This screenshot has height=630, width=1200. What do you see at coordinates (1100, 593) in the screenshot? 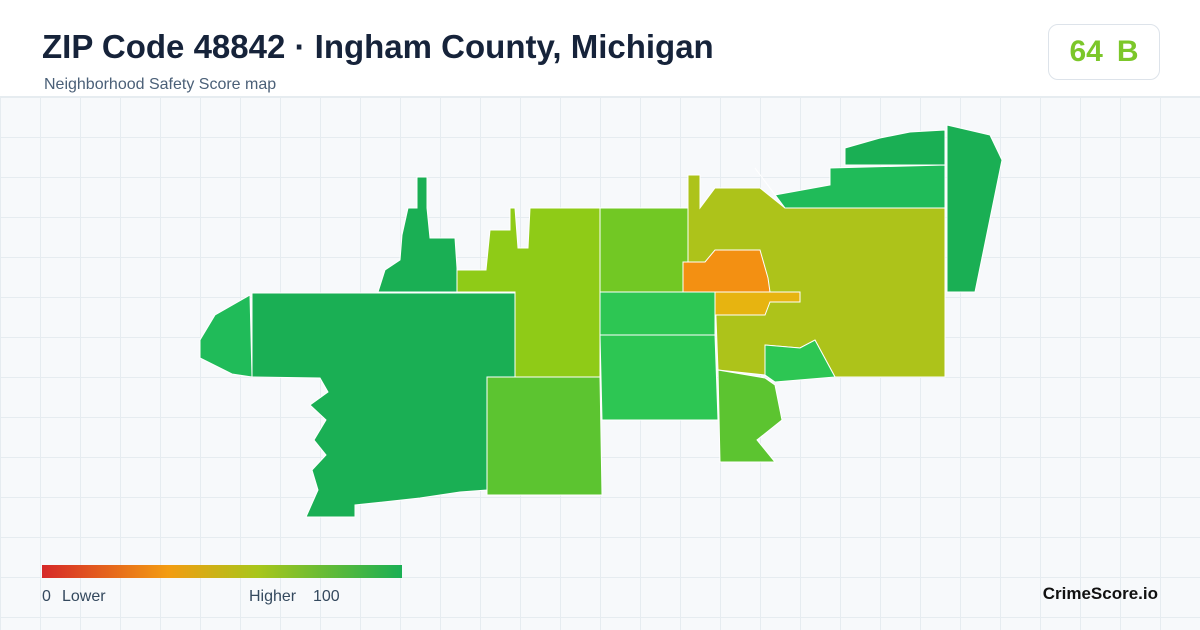
I see `brand: CrimeScore.io` at bounding box center [1100, 593].